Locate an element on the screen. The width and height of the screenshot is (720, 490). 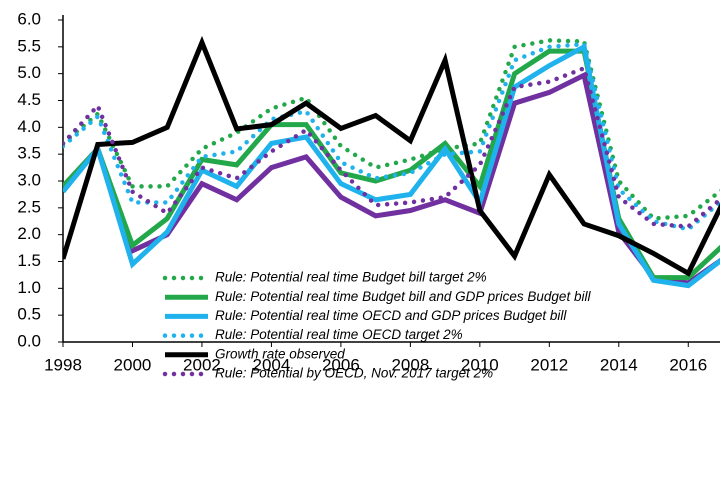
y-tick-label: 3.5 is located at coordinates (29, 153).